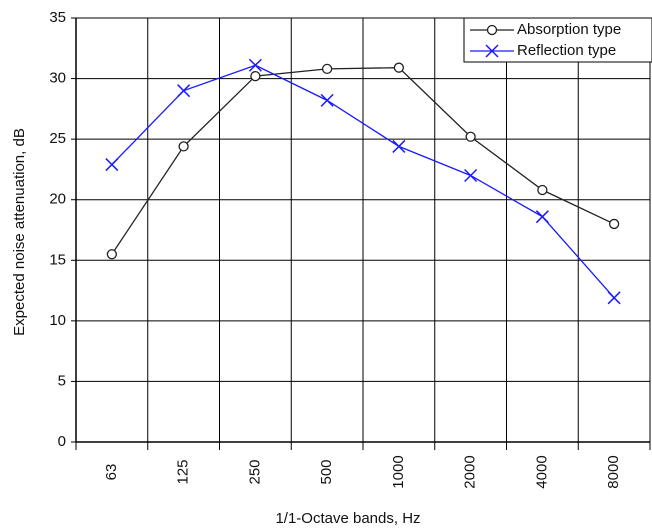 The image size is (652, 529). What do you see at coordinates (57, 78) in the screenshot?
I see `y-tick-label: 30` at bounding box center [57, 78].